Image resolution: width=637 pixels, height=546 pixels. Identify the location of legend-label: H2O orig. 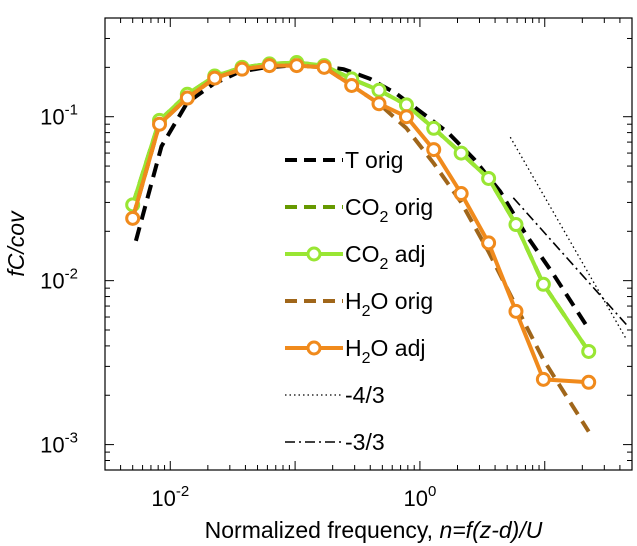
(389, 304).